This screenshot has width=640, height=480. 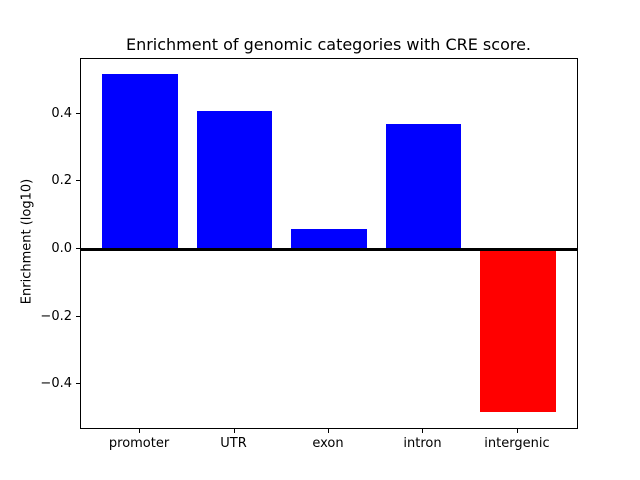 What do you see at coordinates (518, 330) in the screenshot?
I see `bar-intergenic` at bounding box center [518, 330].